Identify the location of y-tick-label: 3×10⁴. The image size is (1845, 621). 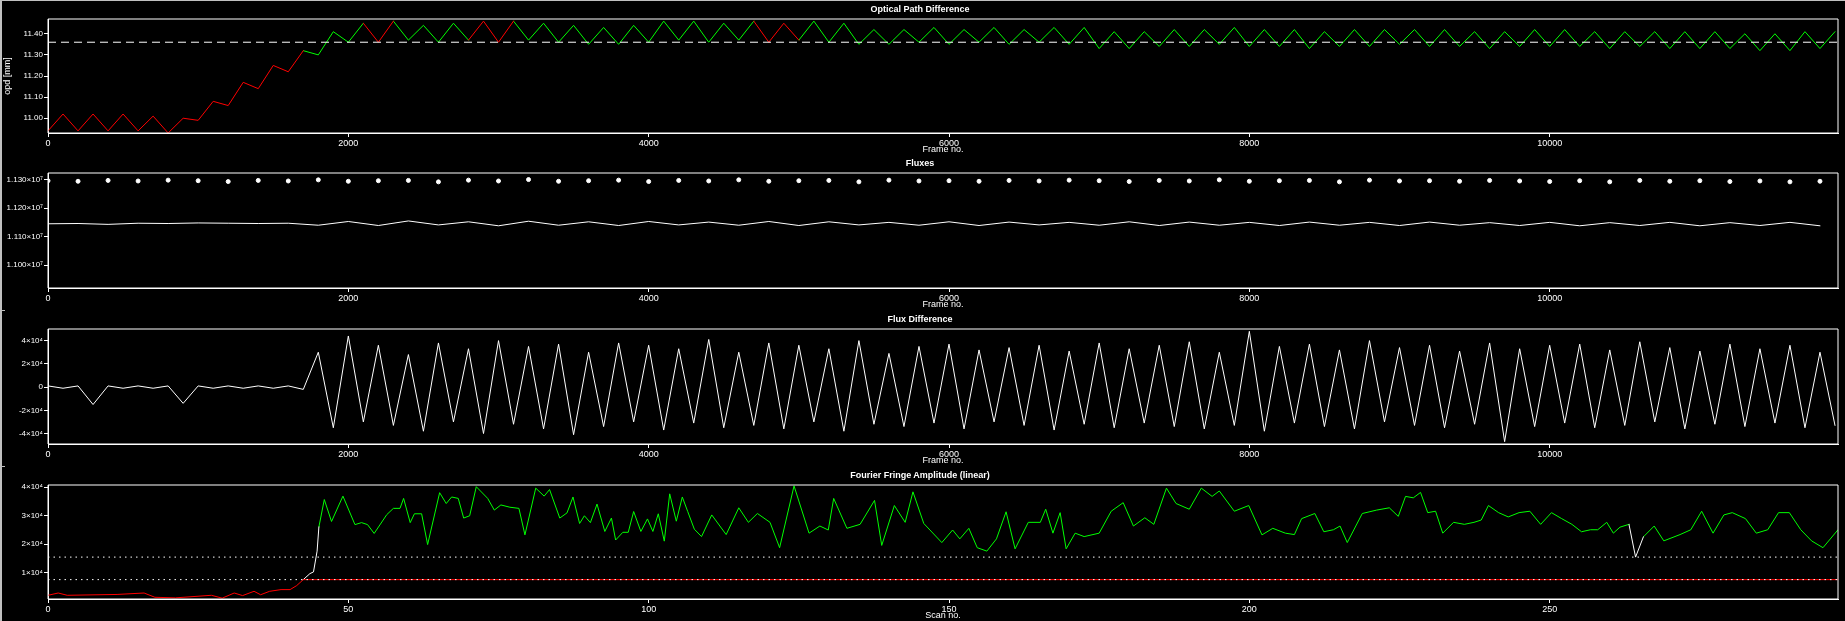
(32, 515).